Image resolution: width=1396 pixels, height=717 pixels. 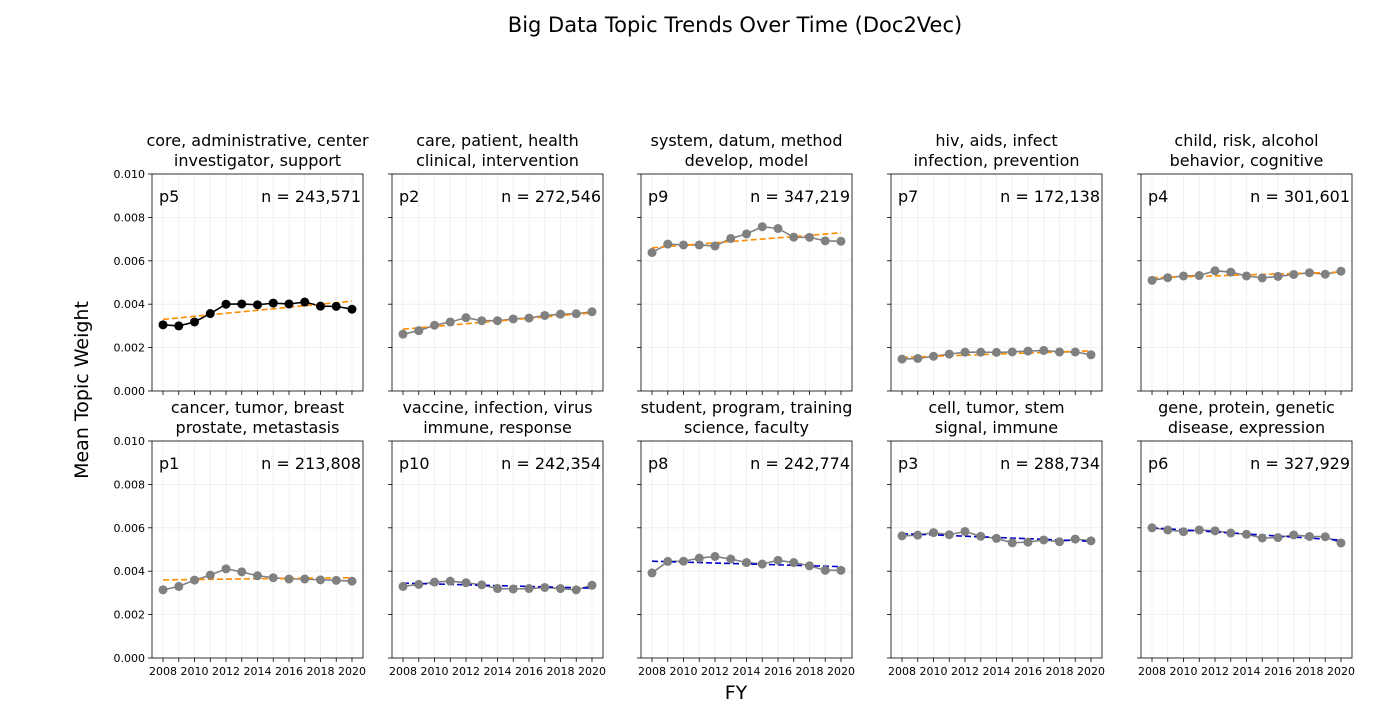 What do you see at coordinates (163, 671) in the screenshot?
I see `x-tick-label: 2008` at bounding box center [163, 671].